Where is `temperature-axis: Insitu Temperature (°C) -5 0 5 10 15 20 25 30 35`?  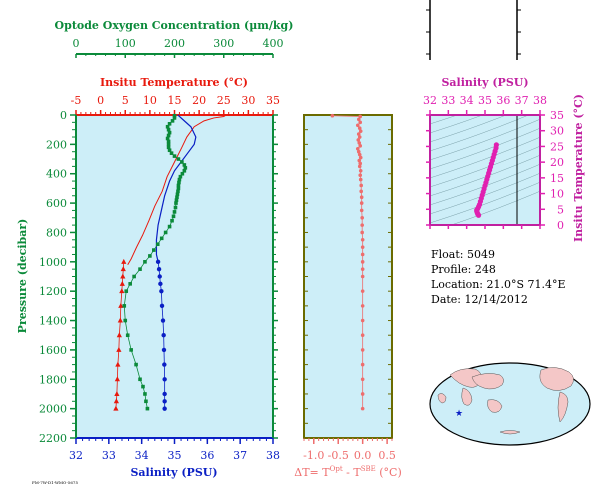
temperature-axis: Insitu Temperature (°C) -5 0 5 10 15 20 25 30 35 is located at coordinates (175, 95).